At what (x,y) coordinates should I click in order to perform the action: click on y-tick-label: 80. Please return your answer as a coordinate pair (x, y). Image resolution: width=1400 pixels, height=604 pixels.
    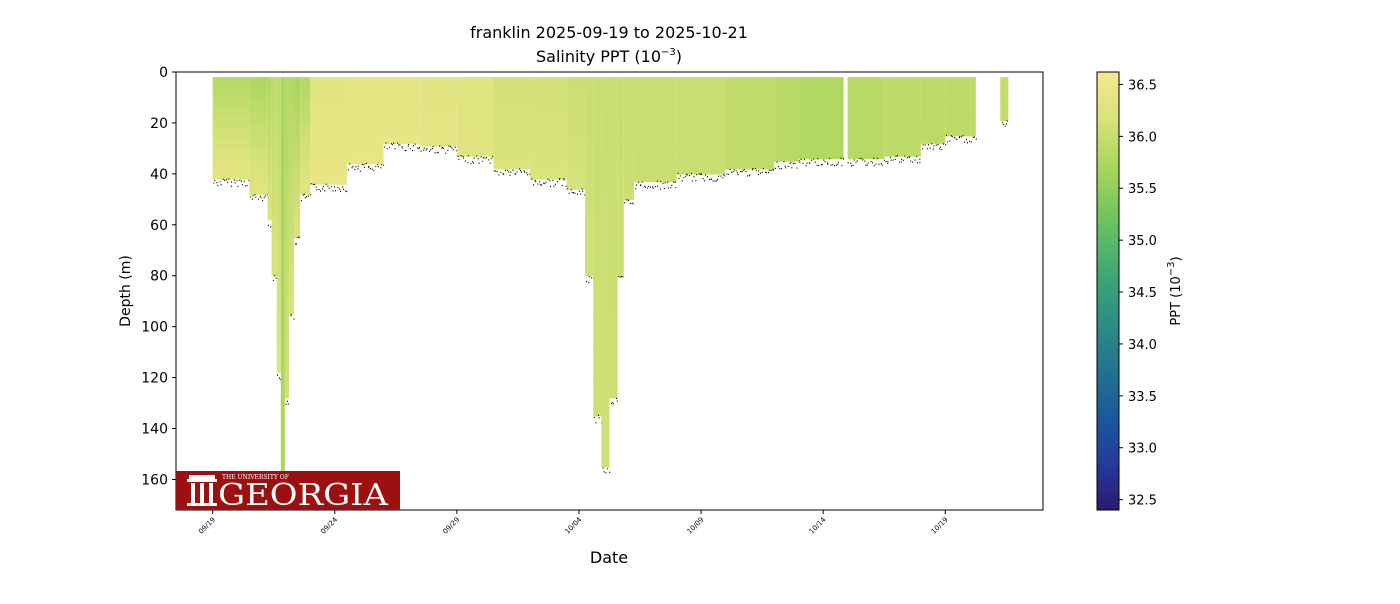
    Looking at the image, I should click on (159, 277).